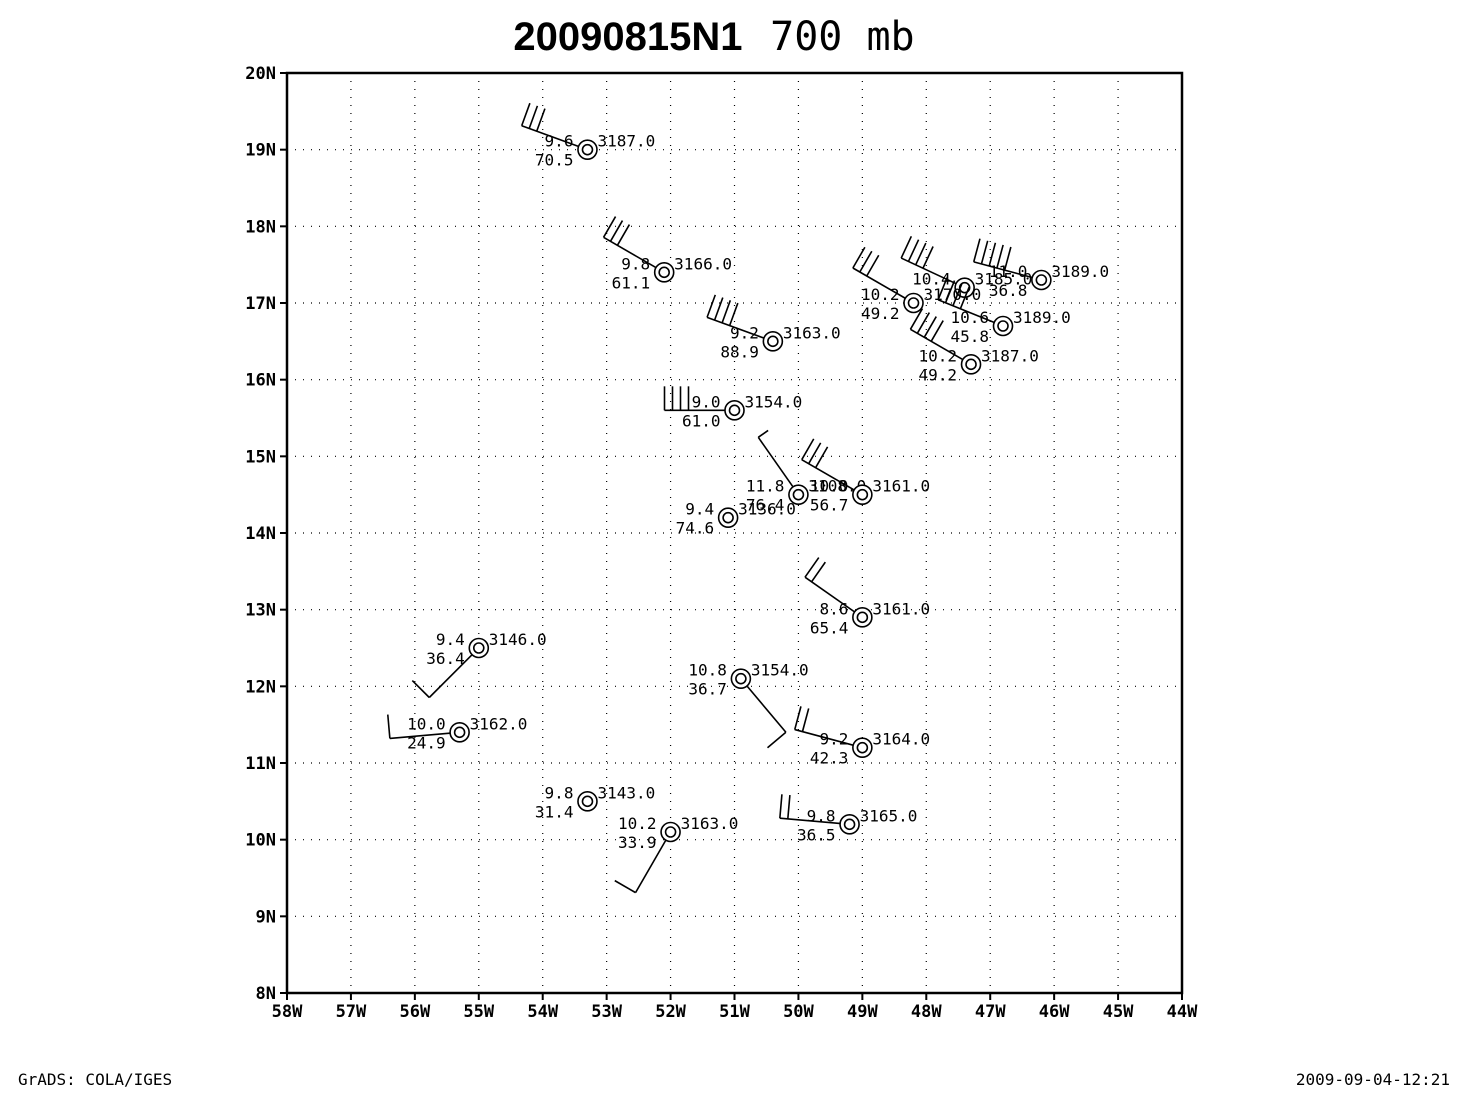 This screenshot has width=1466, height=1110. Describe the element at coordinates (260, 381) in the screenshot. I see `y-tick-label: 16N` at that location.